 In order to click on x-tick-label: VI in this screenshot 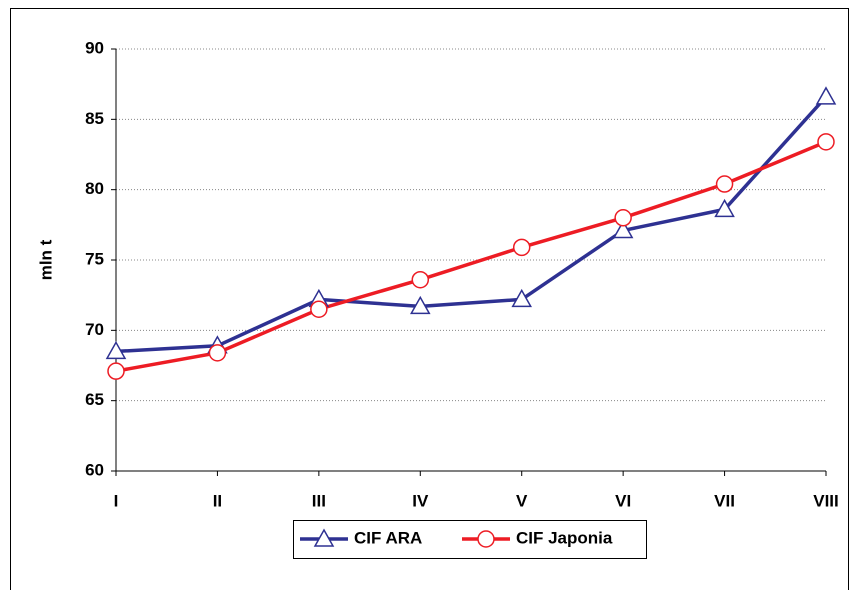, I will do `click(623, 500)`.